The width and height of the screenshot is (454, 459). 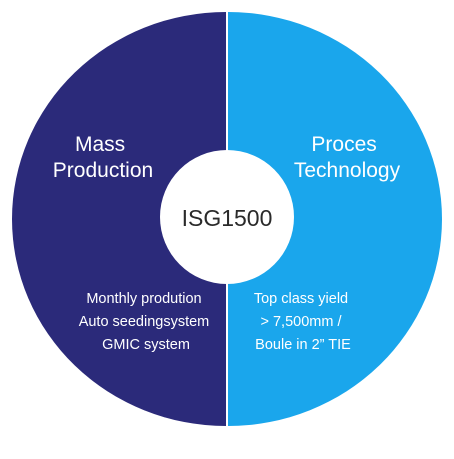 I want to click on left-title: Mass Production, so click(x=103, y=157).